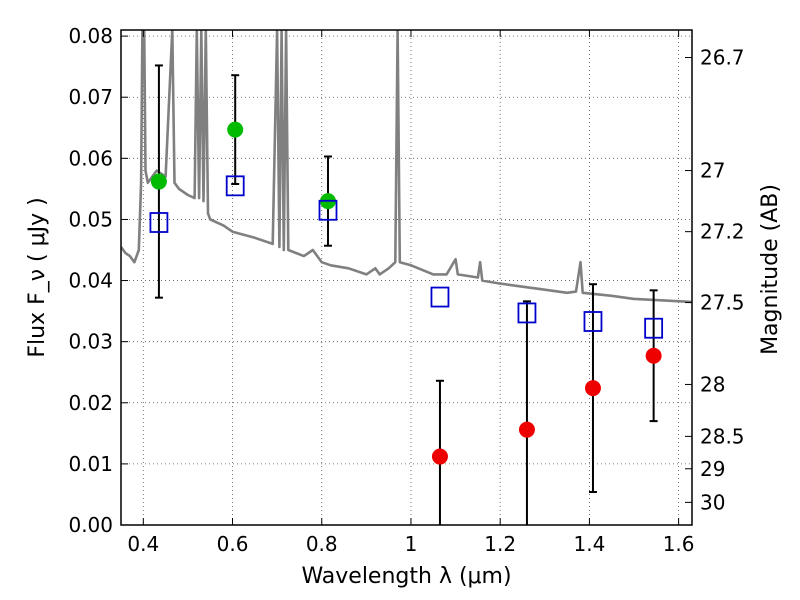  I want to click on right-tick-label: 26.7, so click(722, 58).